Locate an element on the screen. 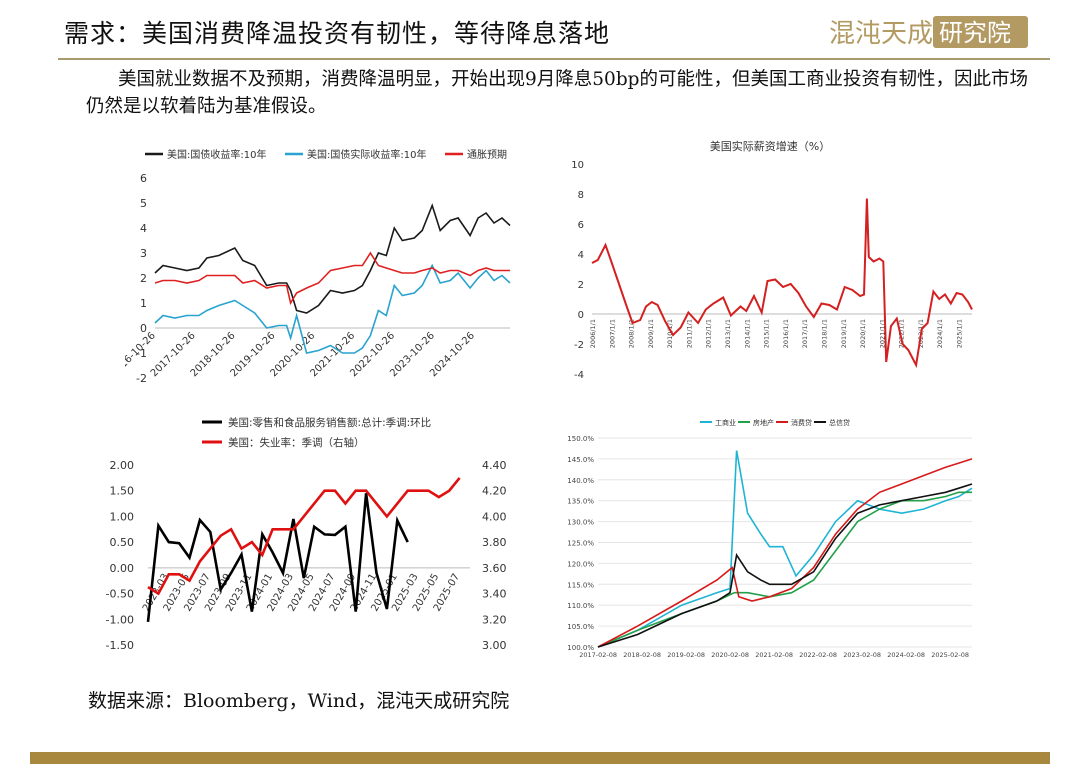 The image size is (1080, 764). x-tick-label-7: 2024-02-08 is located at coordinates (906, 655).